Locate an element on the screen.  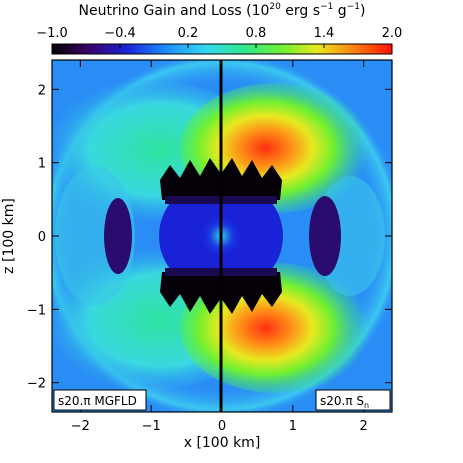
right-panel-label-box is located at coordinates (353, 400).